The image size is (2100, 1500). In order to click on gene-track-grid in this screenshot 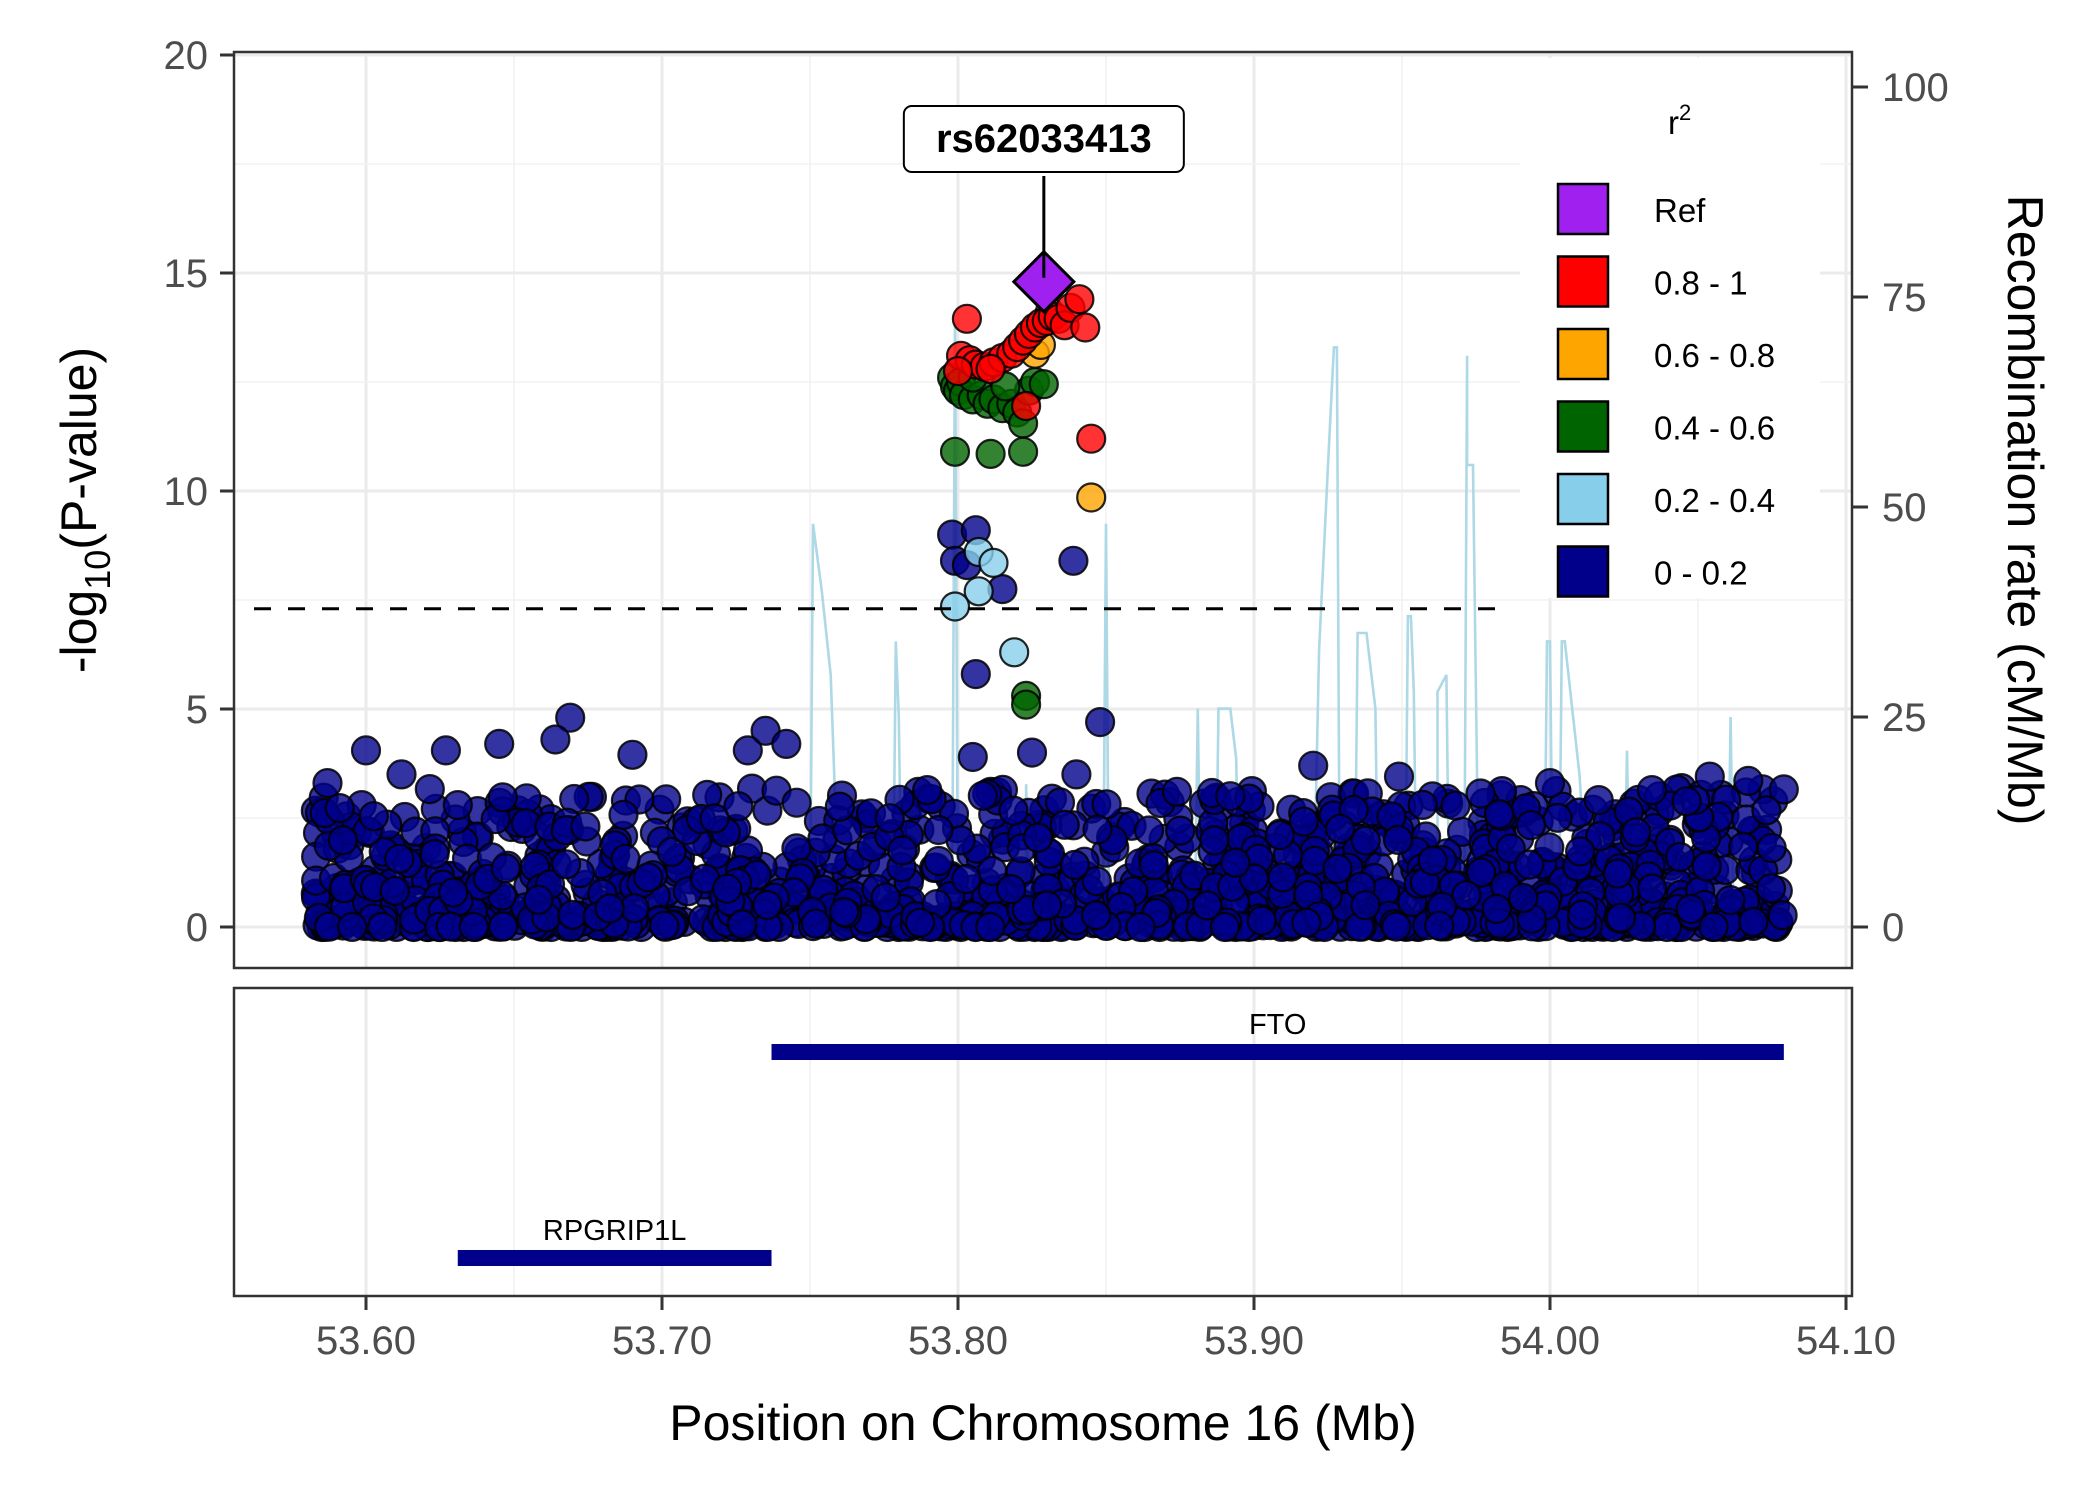, I will do `click(1106, 1142)`.